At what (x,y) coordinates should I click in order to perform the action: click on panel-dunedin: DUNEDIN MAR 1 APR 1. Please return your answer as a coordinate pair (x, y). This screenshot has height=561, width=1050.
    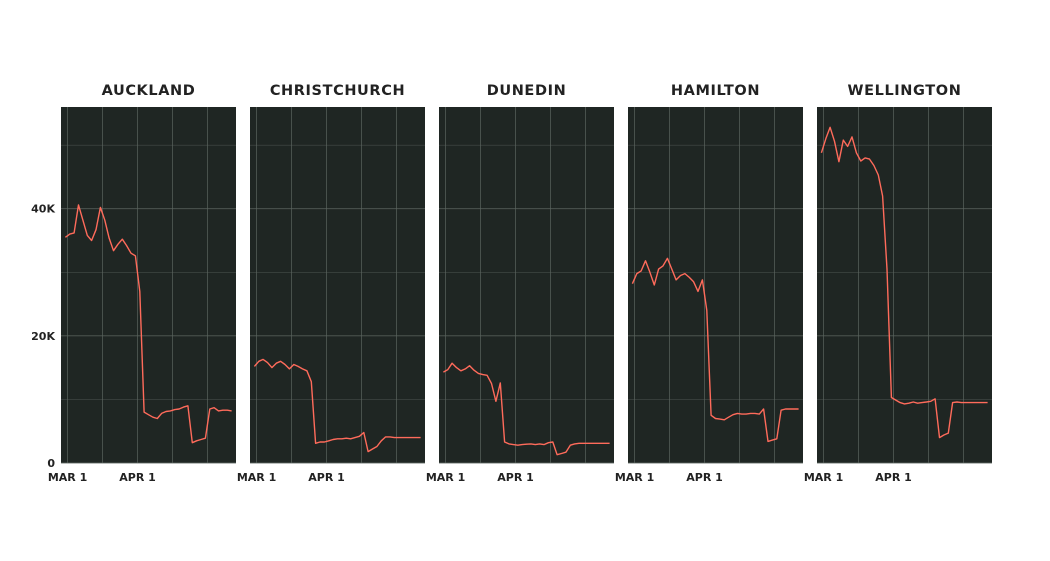
    Looking at the image, I should click on (520, 283).